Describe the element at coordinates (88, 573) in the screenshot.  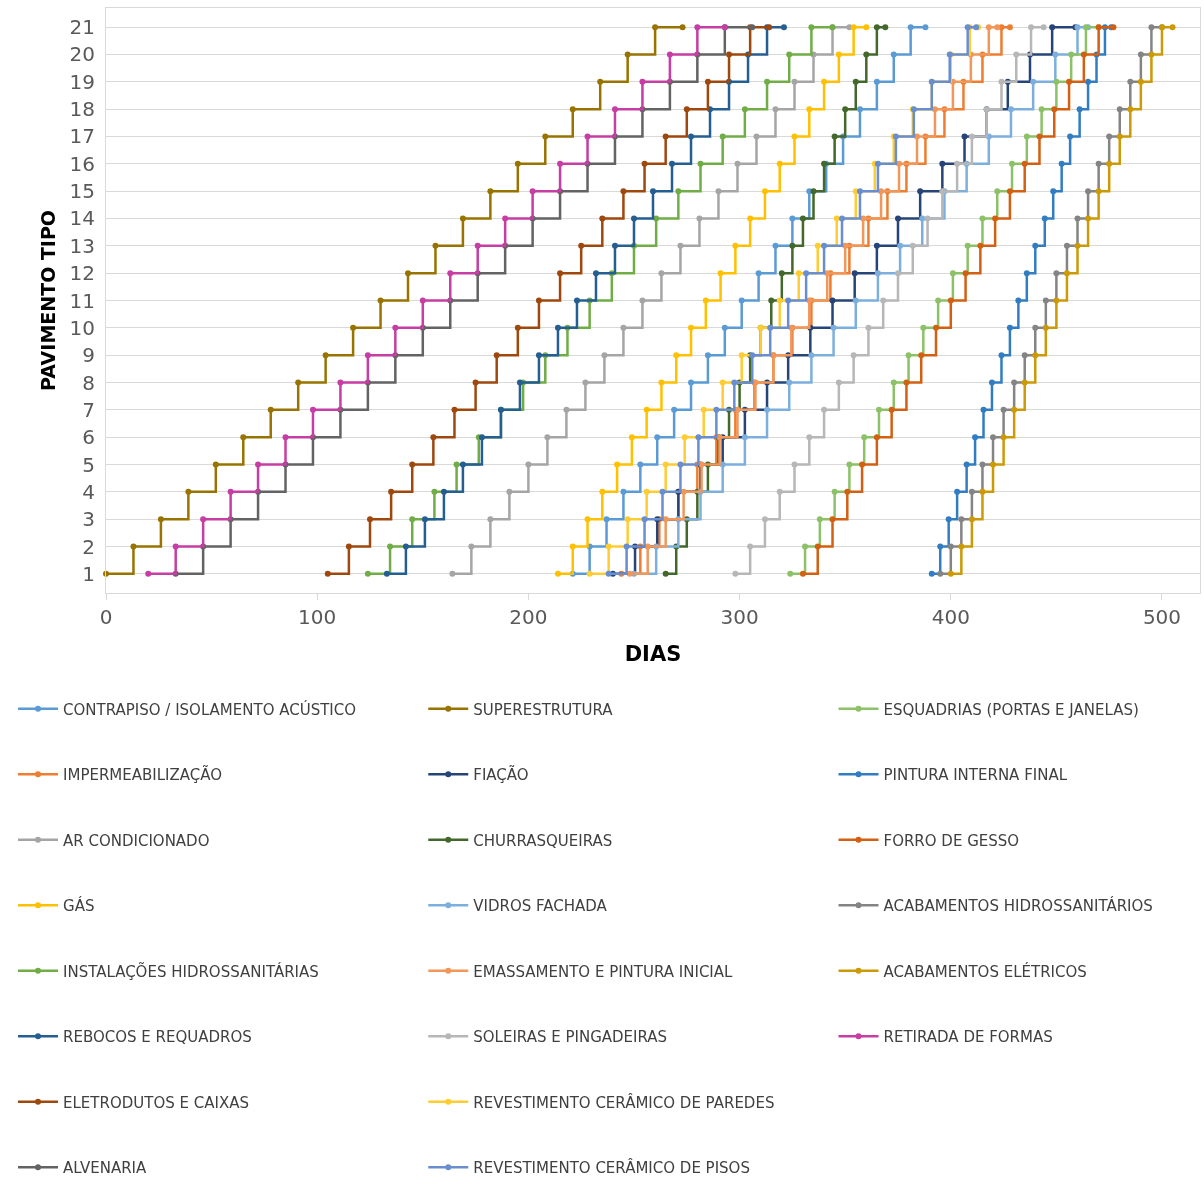
I see `y-tick-label: 1` at that location.